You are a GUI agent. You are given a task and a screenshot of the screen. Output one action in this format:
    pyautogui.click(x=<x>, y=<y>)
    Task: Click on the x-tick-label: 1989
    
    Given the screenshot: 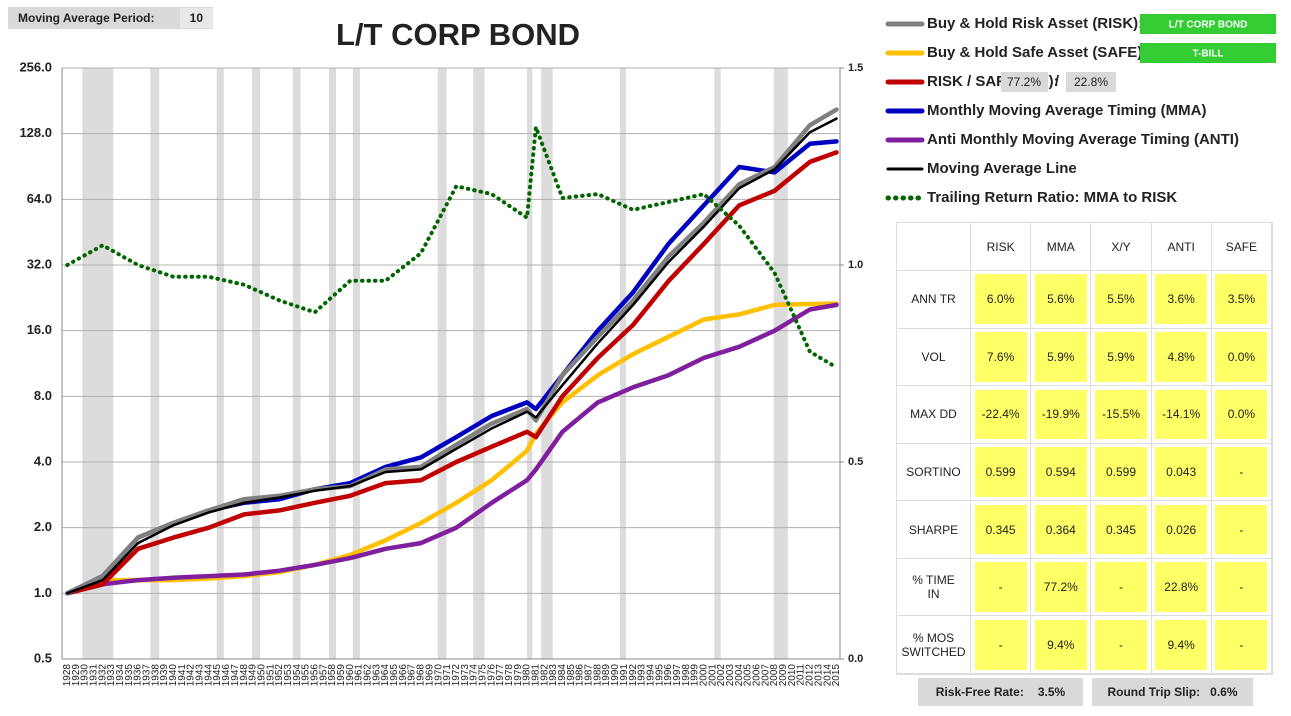 What is the action you would take?
    pyautogui.click(x=606, y=675)
    